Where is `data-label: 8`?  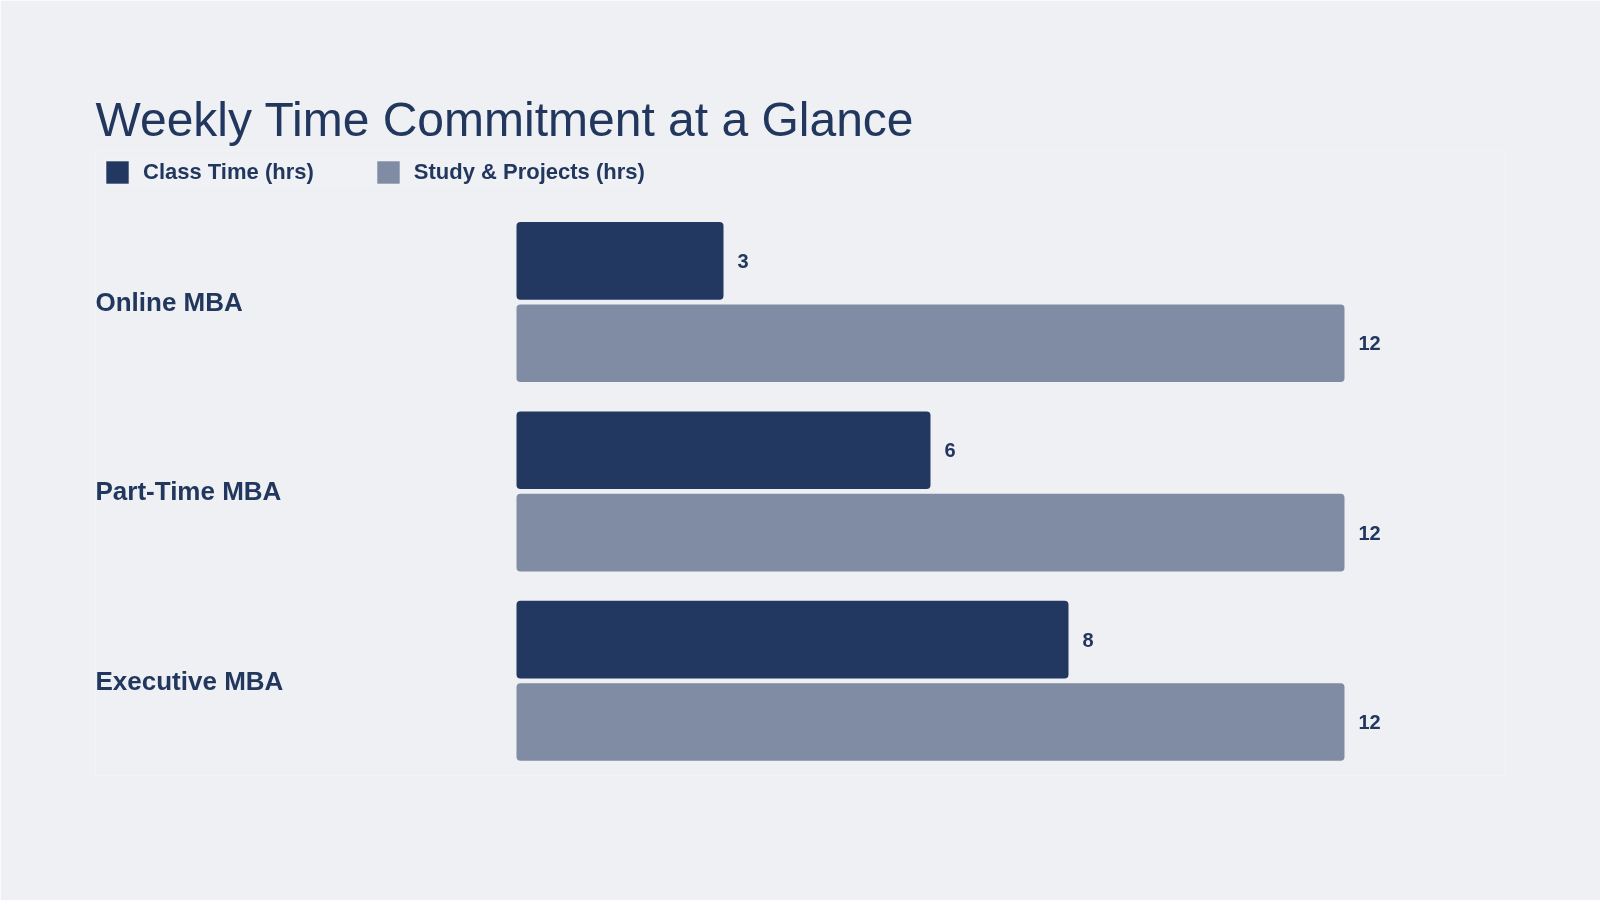 data-label: 8 is located at coordinates (1088, 639).